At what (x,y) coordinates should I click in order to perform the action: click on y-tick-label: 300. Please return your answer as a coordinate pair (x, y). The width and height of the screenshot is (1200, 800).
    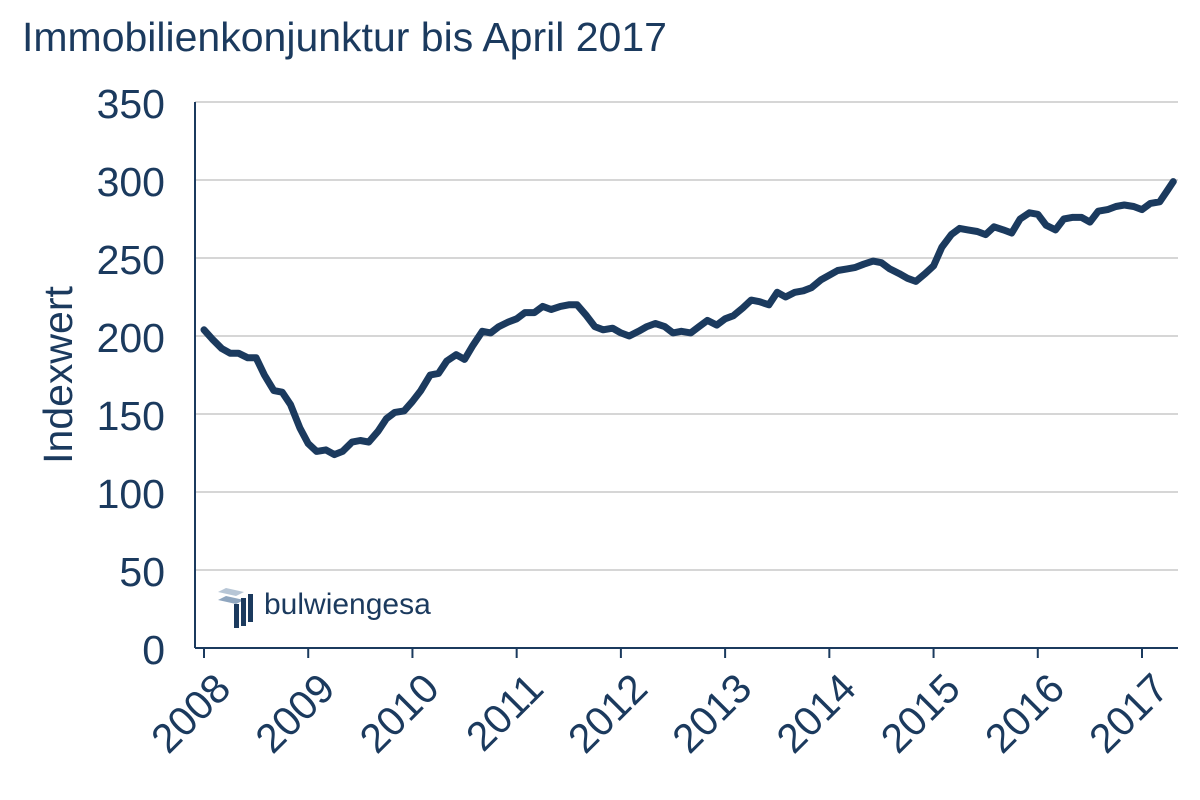
    Looking at the image, I should click on (131, 182).